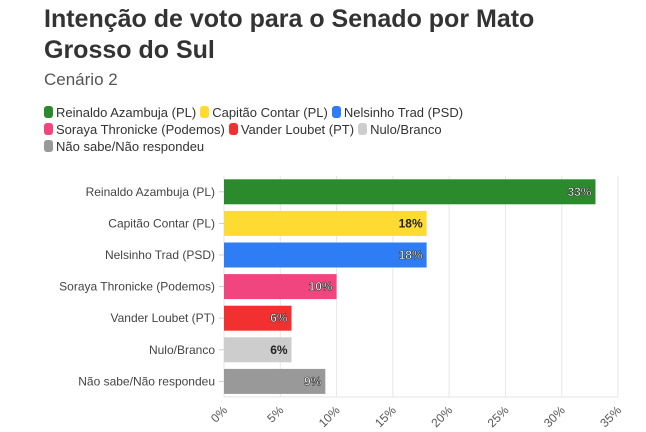 Image resolution: width=646 pixels, height=432 pixels. Describe the element at coordinates (182, 350) in the screenshot. I see `y-category-label: Nulo/Branco` at that location.